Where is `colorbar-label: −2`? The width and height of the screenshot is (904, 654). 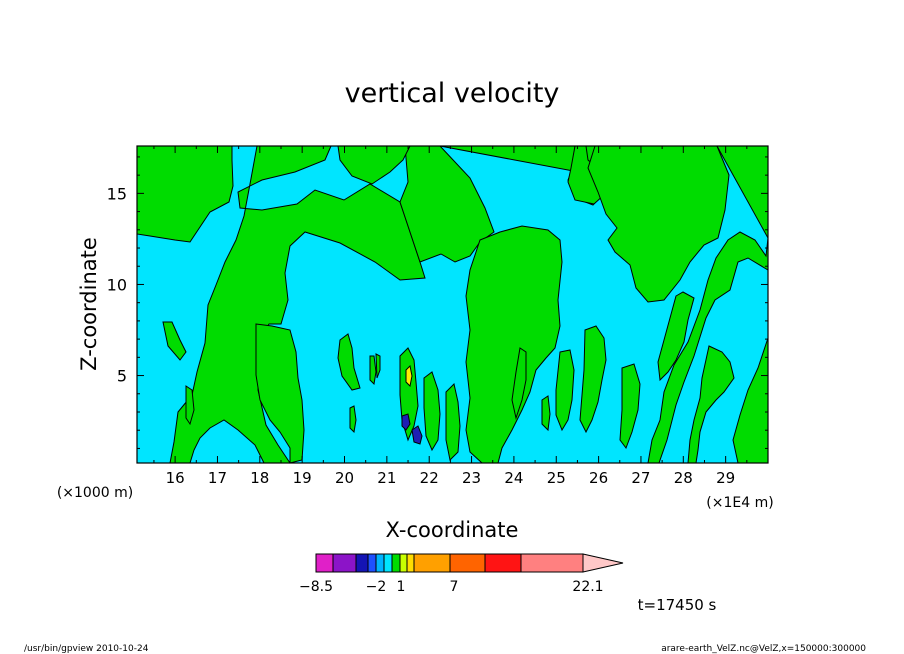
colorbar-label: −2 is located at coordinates (376, 587).